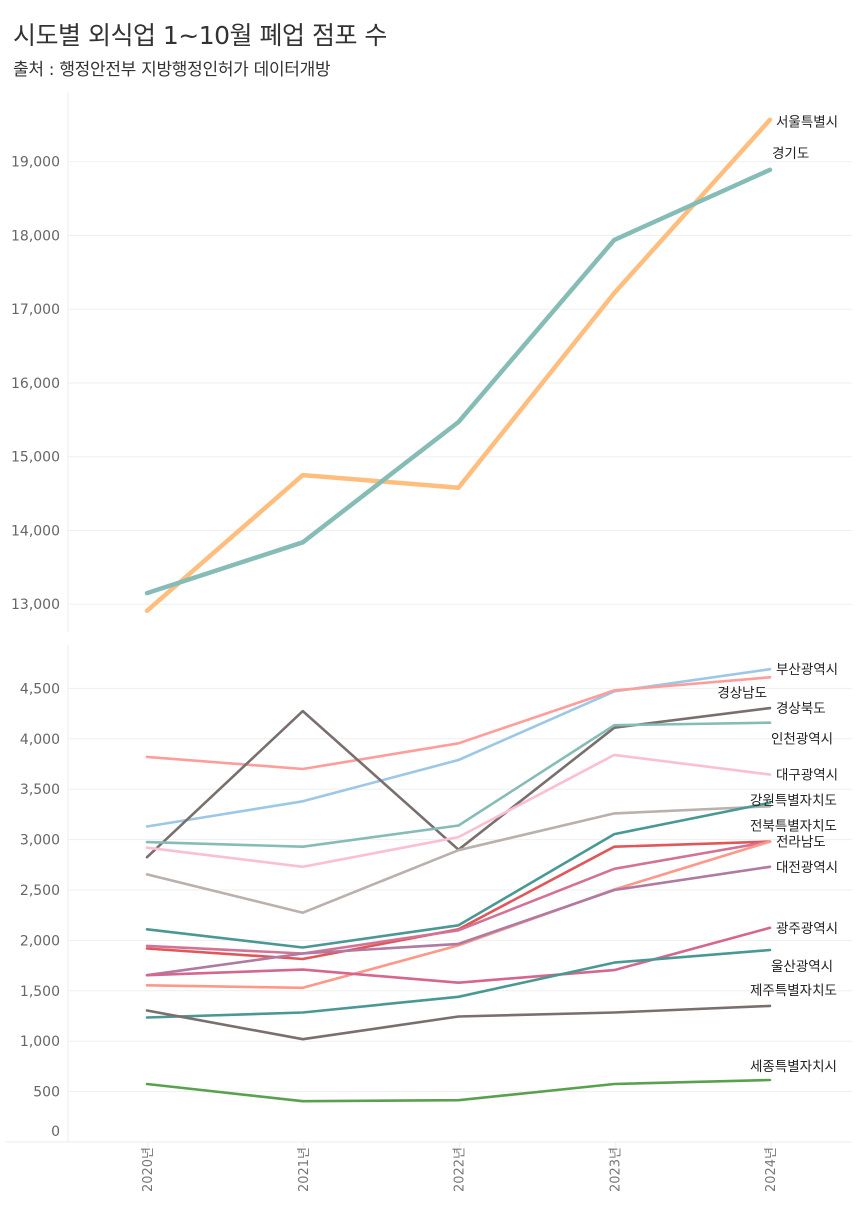 The height and width of the screenshot is (1212, 859). I want to click on series-label: 광주광역시, so click(807, 929).